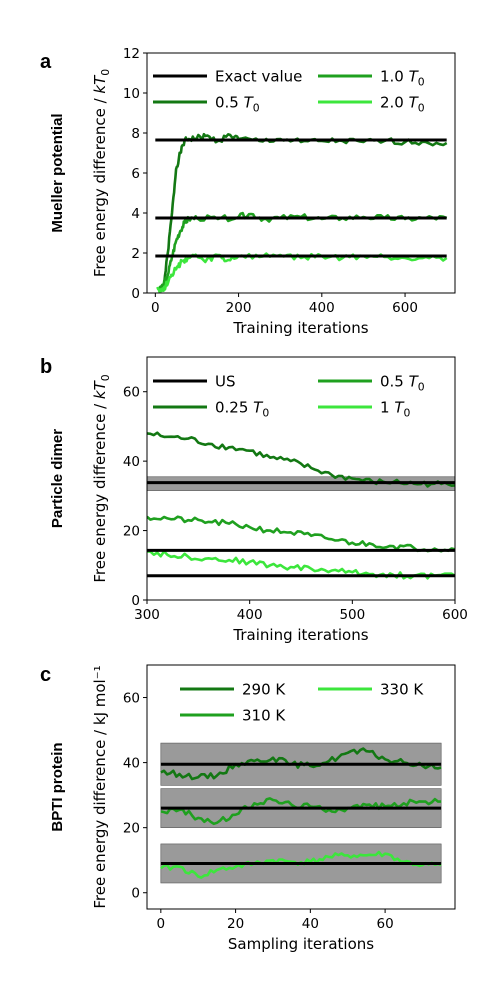 Image resolution: width=498 pixels, height=997 pixels. I want to click on y-tick-label: 12, so click(131, 54).